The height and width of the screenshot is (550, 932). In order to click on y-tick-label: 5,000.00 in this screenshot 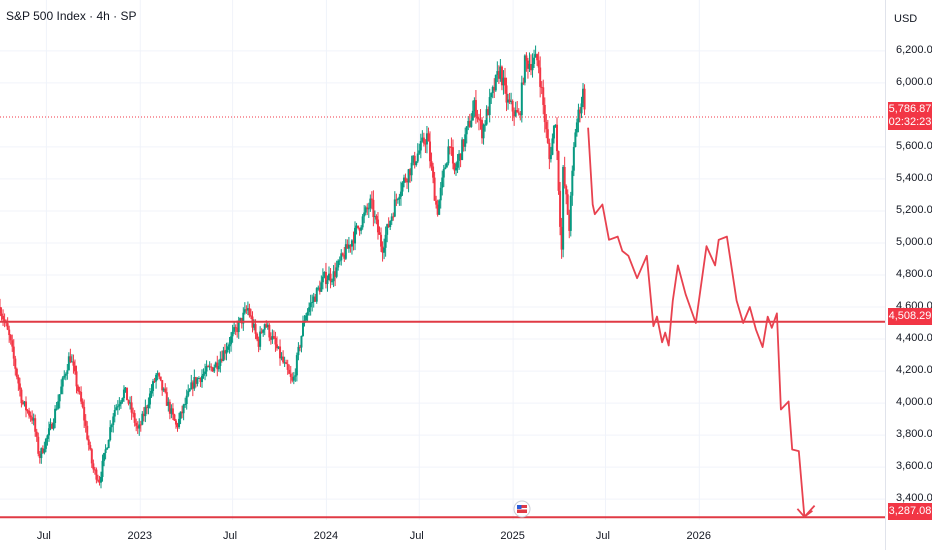, I will do `click(914, 241)`.